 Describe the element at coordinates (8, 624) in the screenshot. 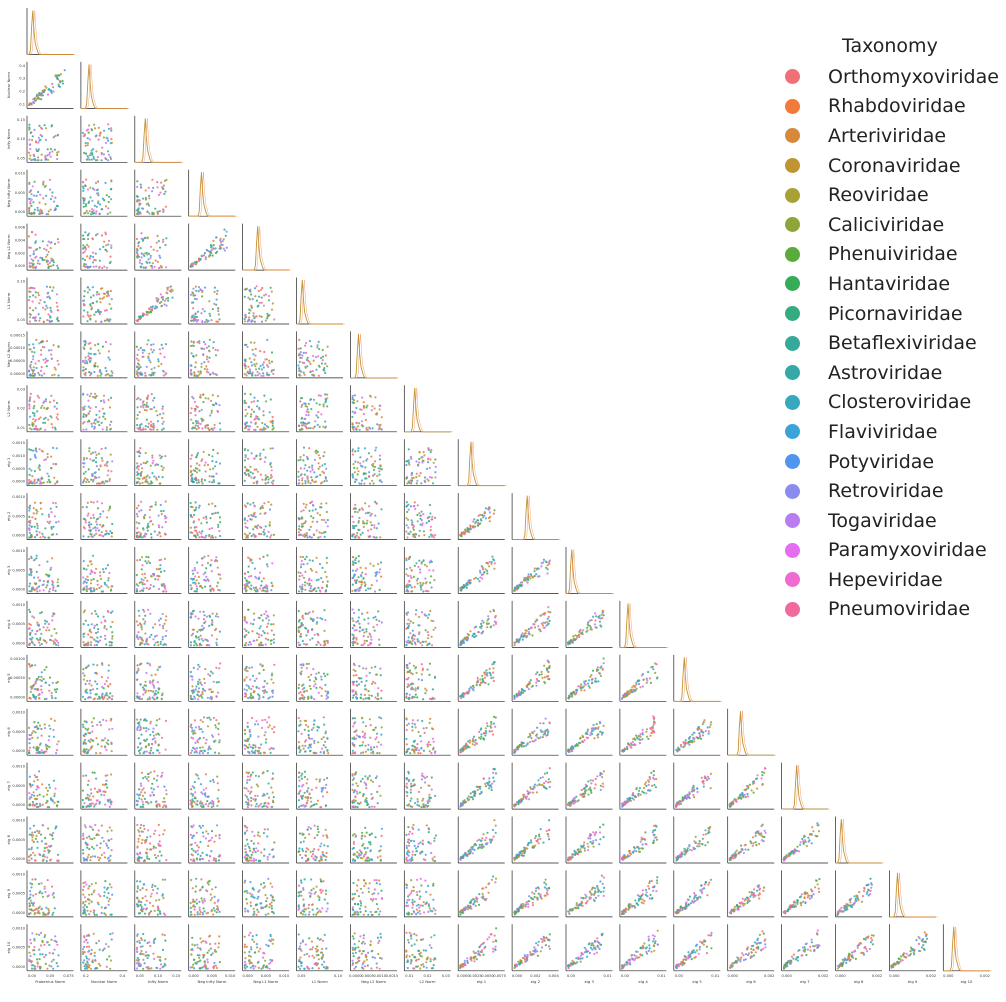

I see `y-axis-label: eig 4` at that location.